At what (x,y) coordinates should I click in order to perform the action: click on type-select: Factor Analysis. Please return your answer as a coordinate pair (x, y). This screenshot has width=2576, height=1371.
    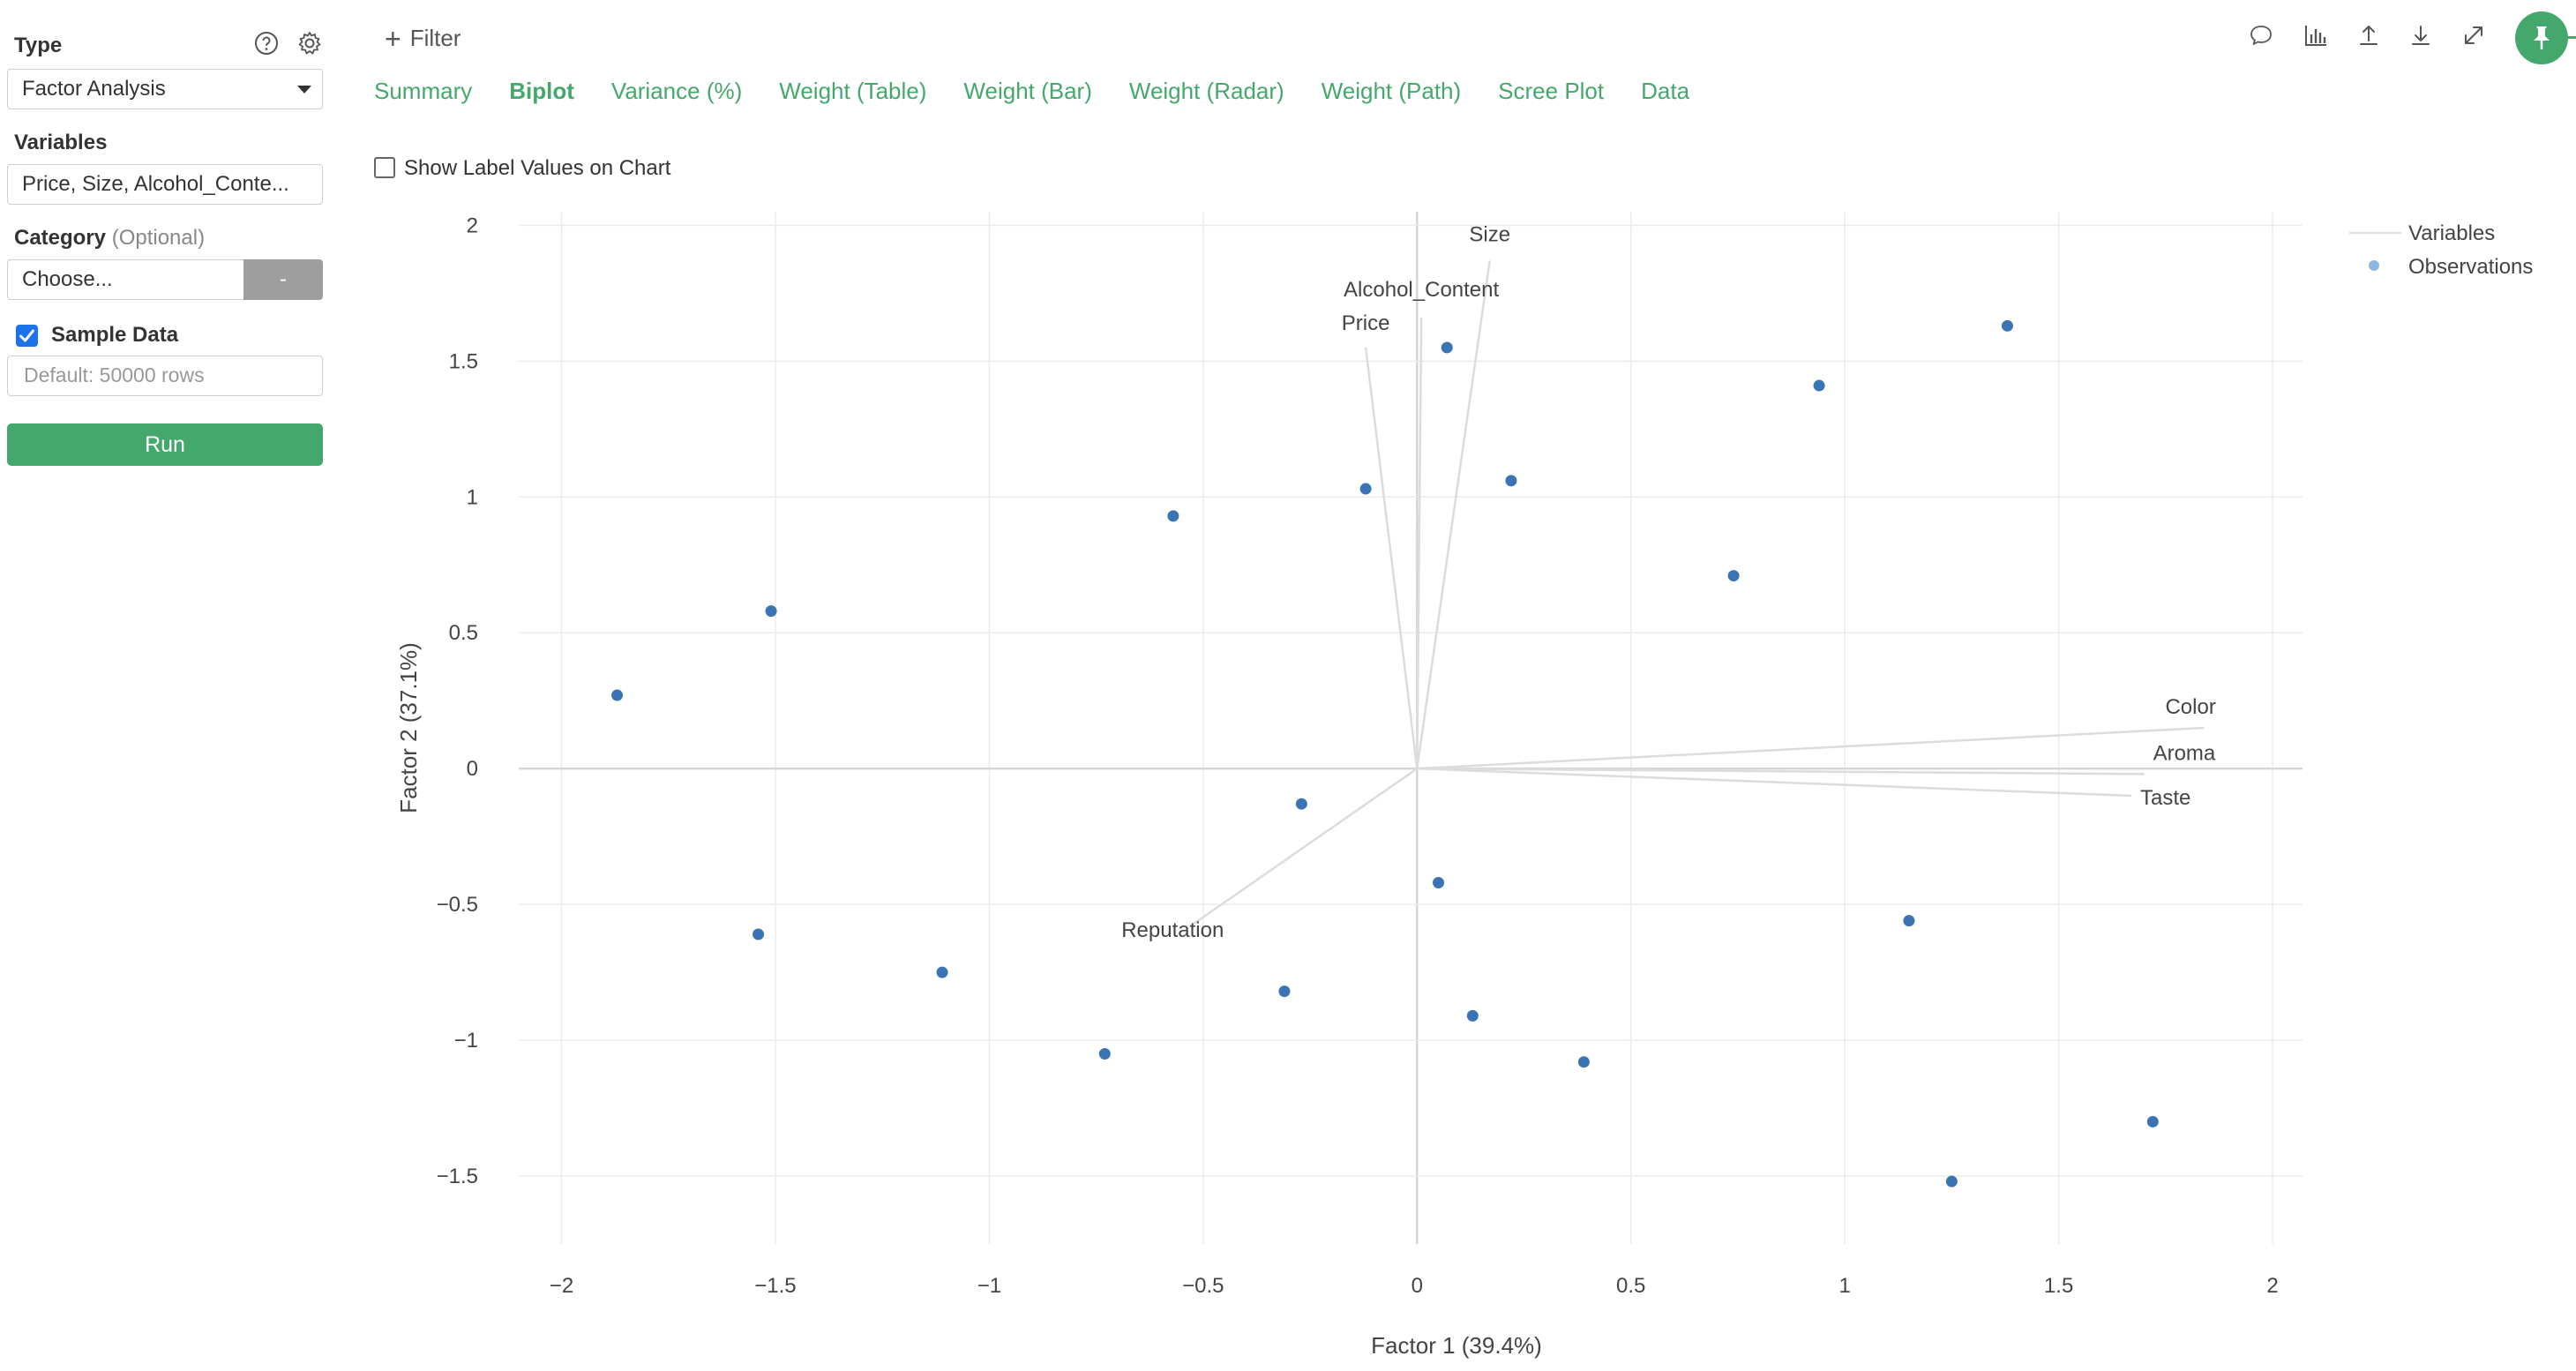
    Looking at the image, I should click on (165, 89).